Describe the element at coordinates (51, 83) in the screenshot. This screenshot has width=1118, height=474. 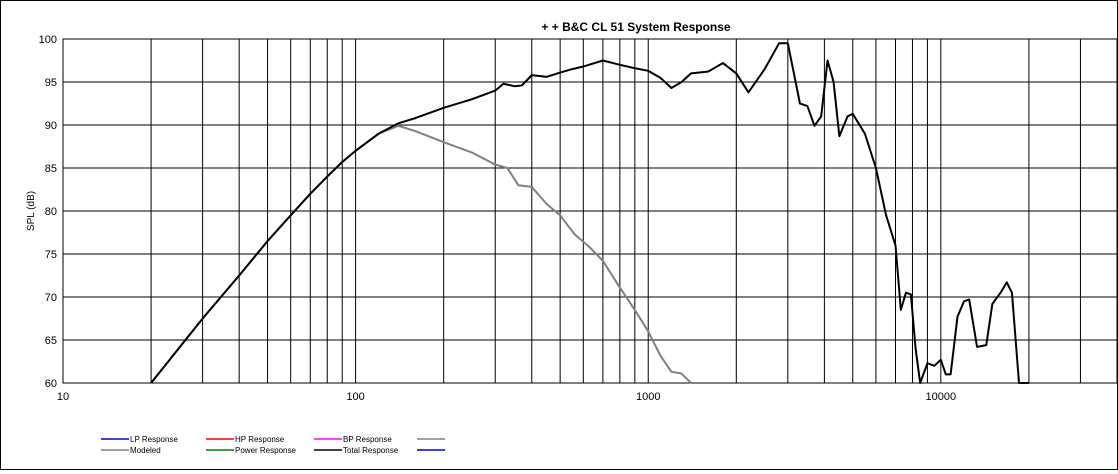
I see `y-tick-label: 95` at that location.